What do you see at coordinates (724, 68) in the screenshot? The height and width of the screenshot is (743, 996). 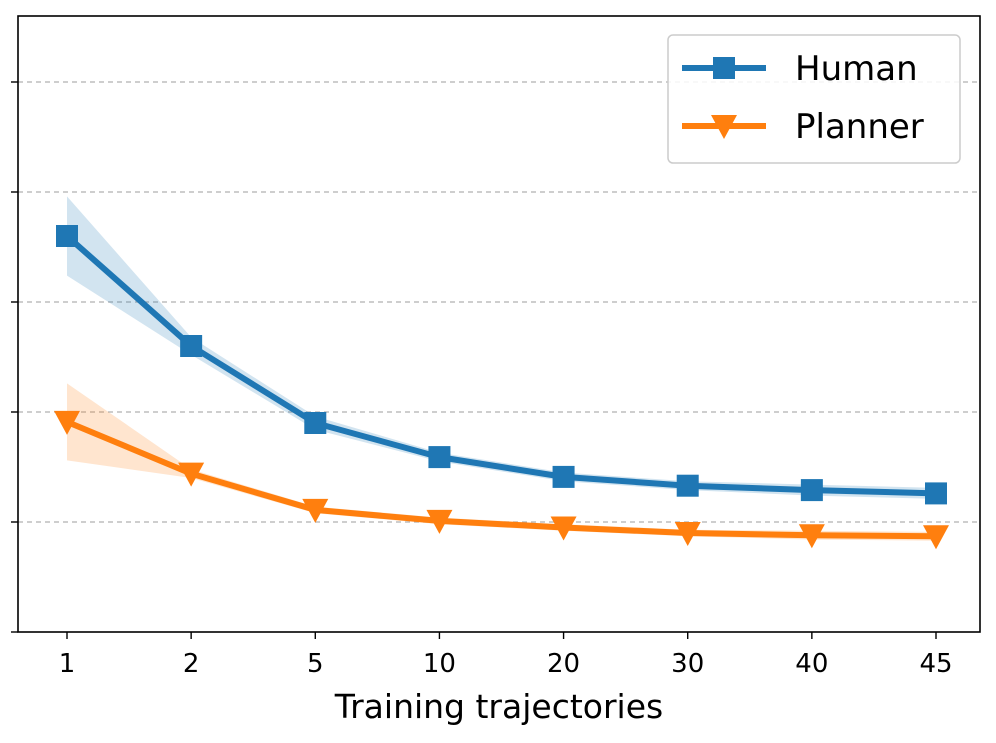 I see `legend-human-marker` at bounding box center [724, 68].